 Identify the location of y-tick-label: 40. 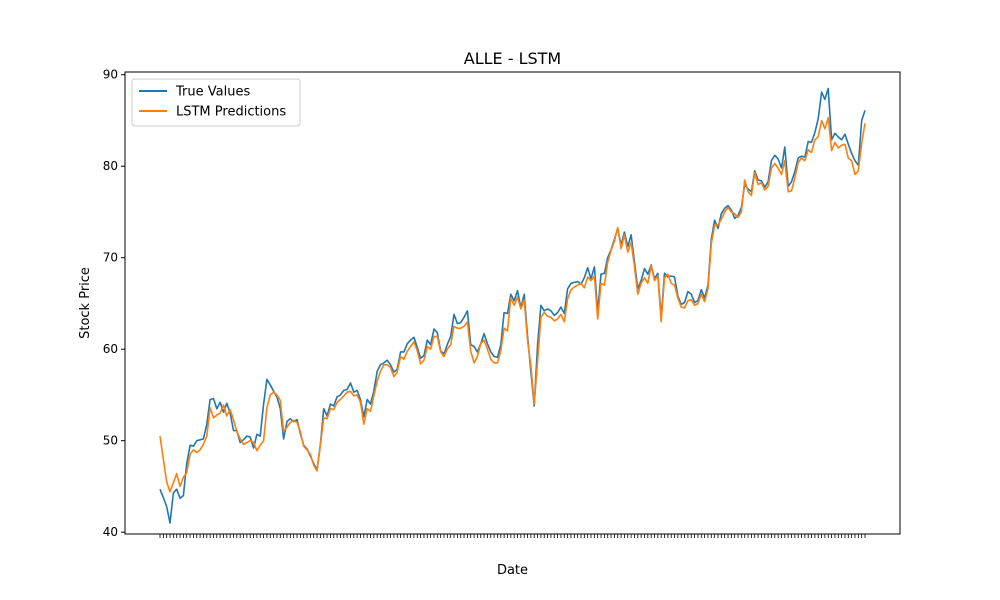
(110, 532).